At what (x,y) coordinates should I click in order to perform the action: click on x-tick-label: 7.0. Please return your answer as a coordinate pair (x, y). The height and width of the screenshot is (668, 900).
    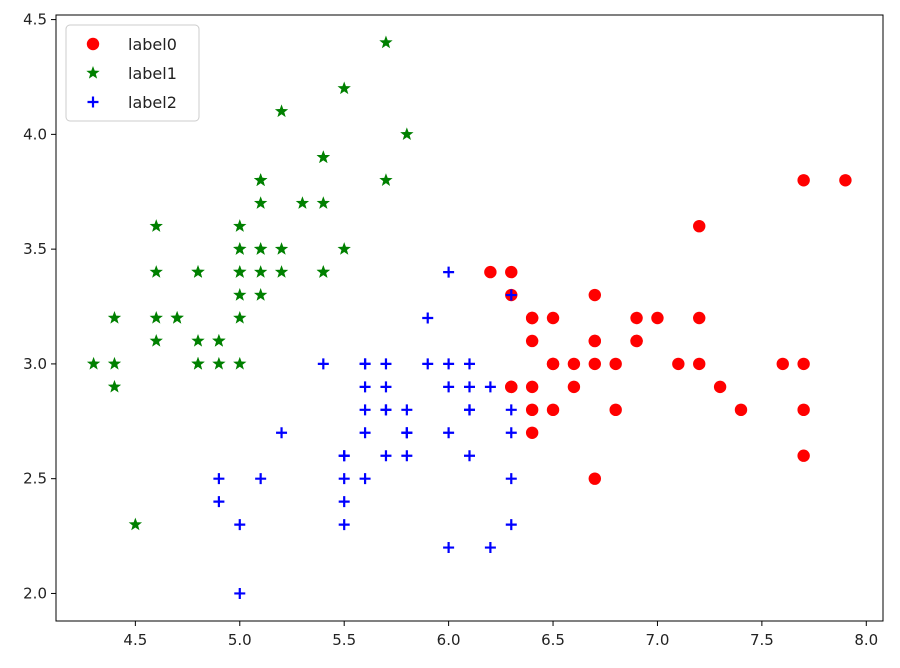
    Looking at the image, I should click on (658, 640).